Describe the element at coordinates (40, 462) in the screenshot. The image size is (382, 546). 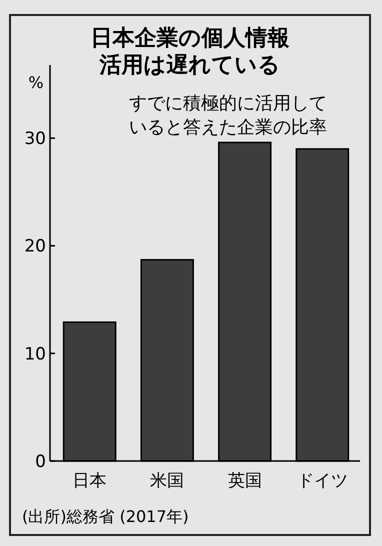
I see `y-tick-label: 0` at that location.